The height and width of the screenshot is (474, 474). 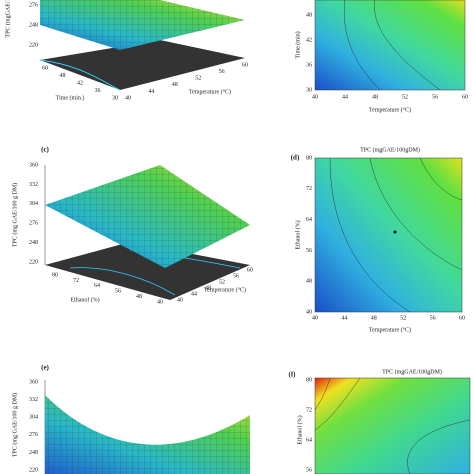 I want to click on panel-label: (d), so click(x=295, y=158).